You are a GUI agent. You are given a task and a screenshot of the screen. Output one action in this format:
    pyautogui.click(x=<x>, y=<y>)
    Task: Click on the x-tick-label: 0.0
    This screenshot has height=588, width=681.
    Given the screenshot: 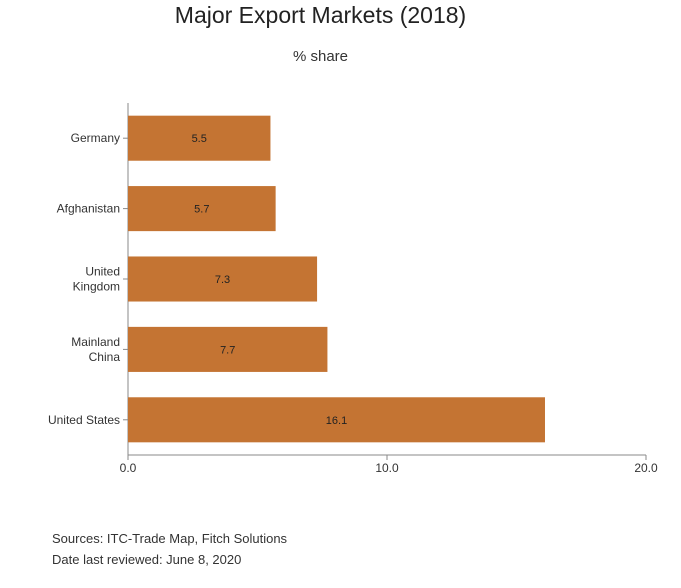 What is the action you would take?
    pyautogui.click(x=128, y=468)
    